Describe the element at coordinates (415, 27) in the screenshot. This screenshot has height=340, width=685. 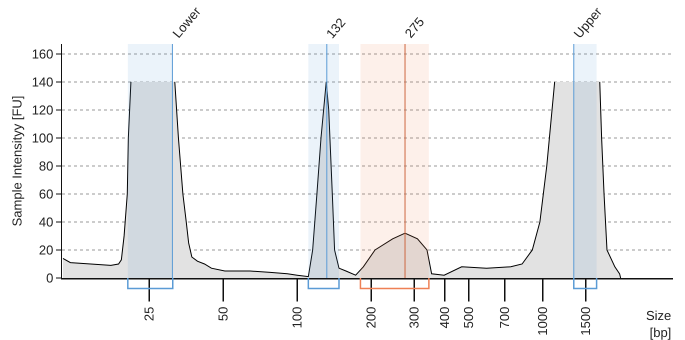
I see `ref-line-label: 275` at that location.